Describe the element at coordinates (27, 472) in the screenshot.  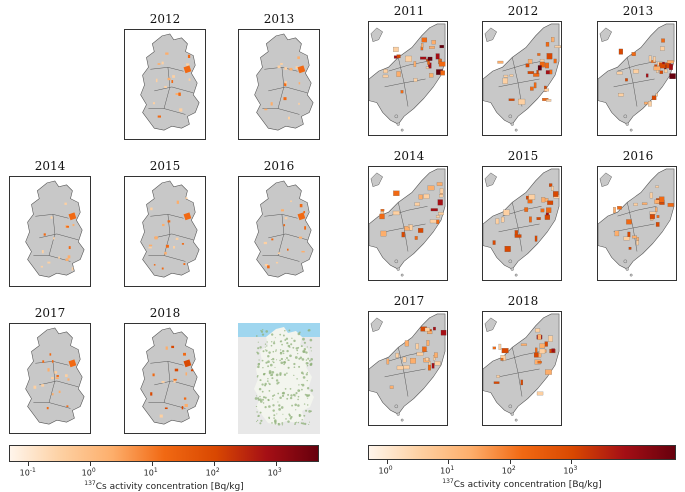
I see `germany-colorbar-tick-label: 10⁻¹` at that location.